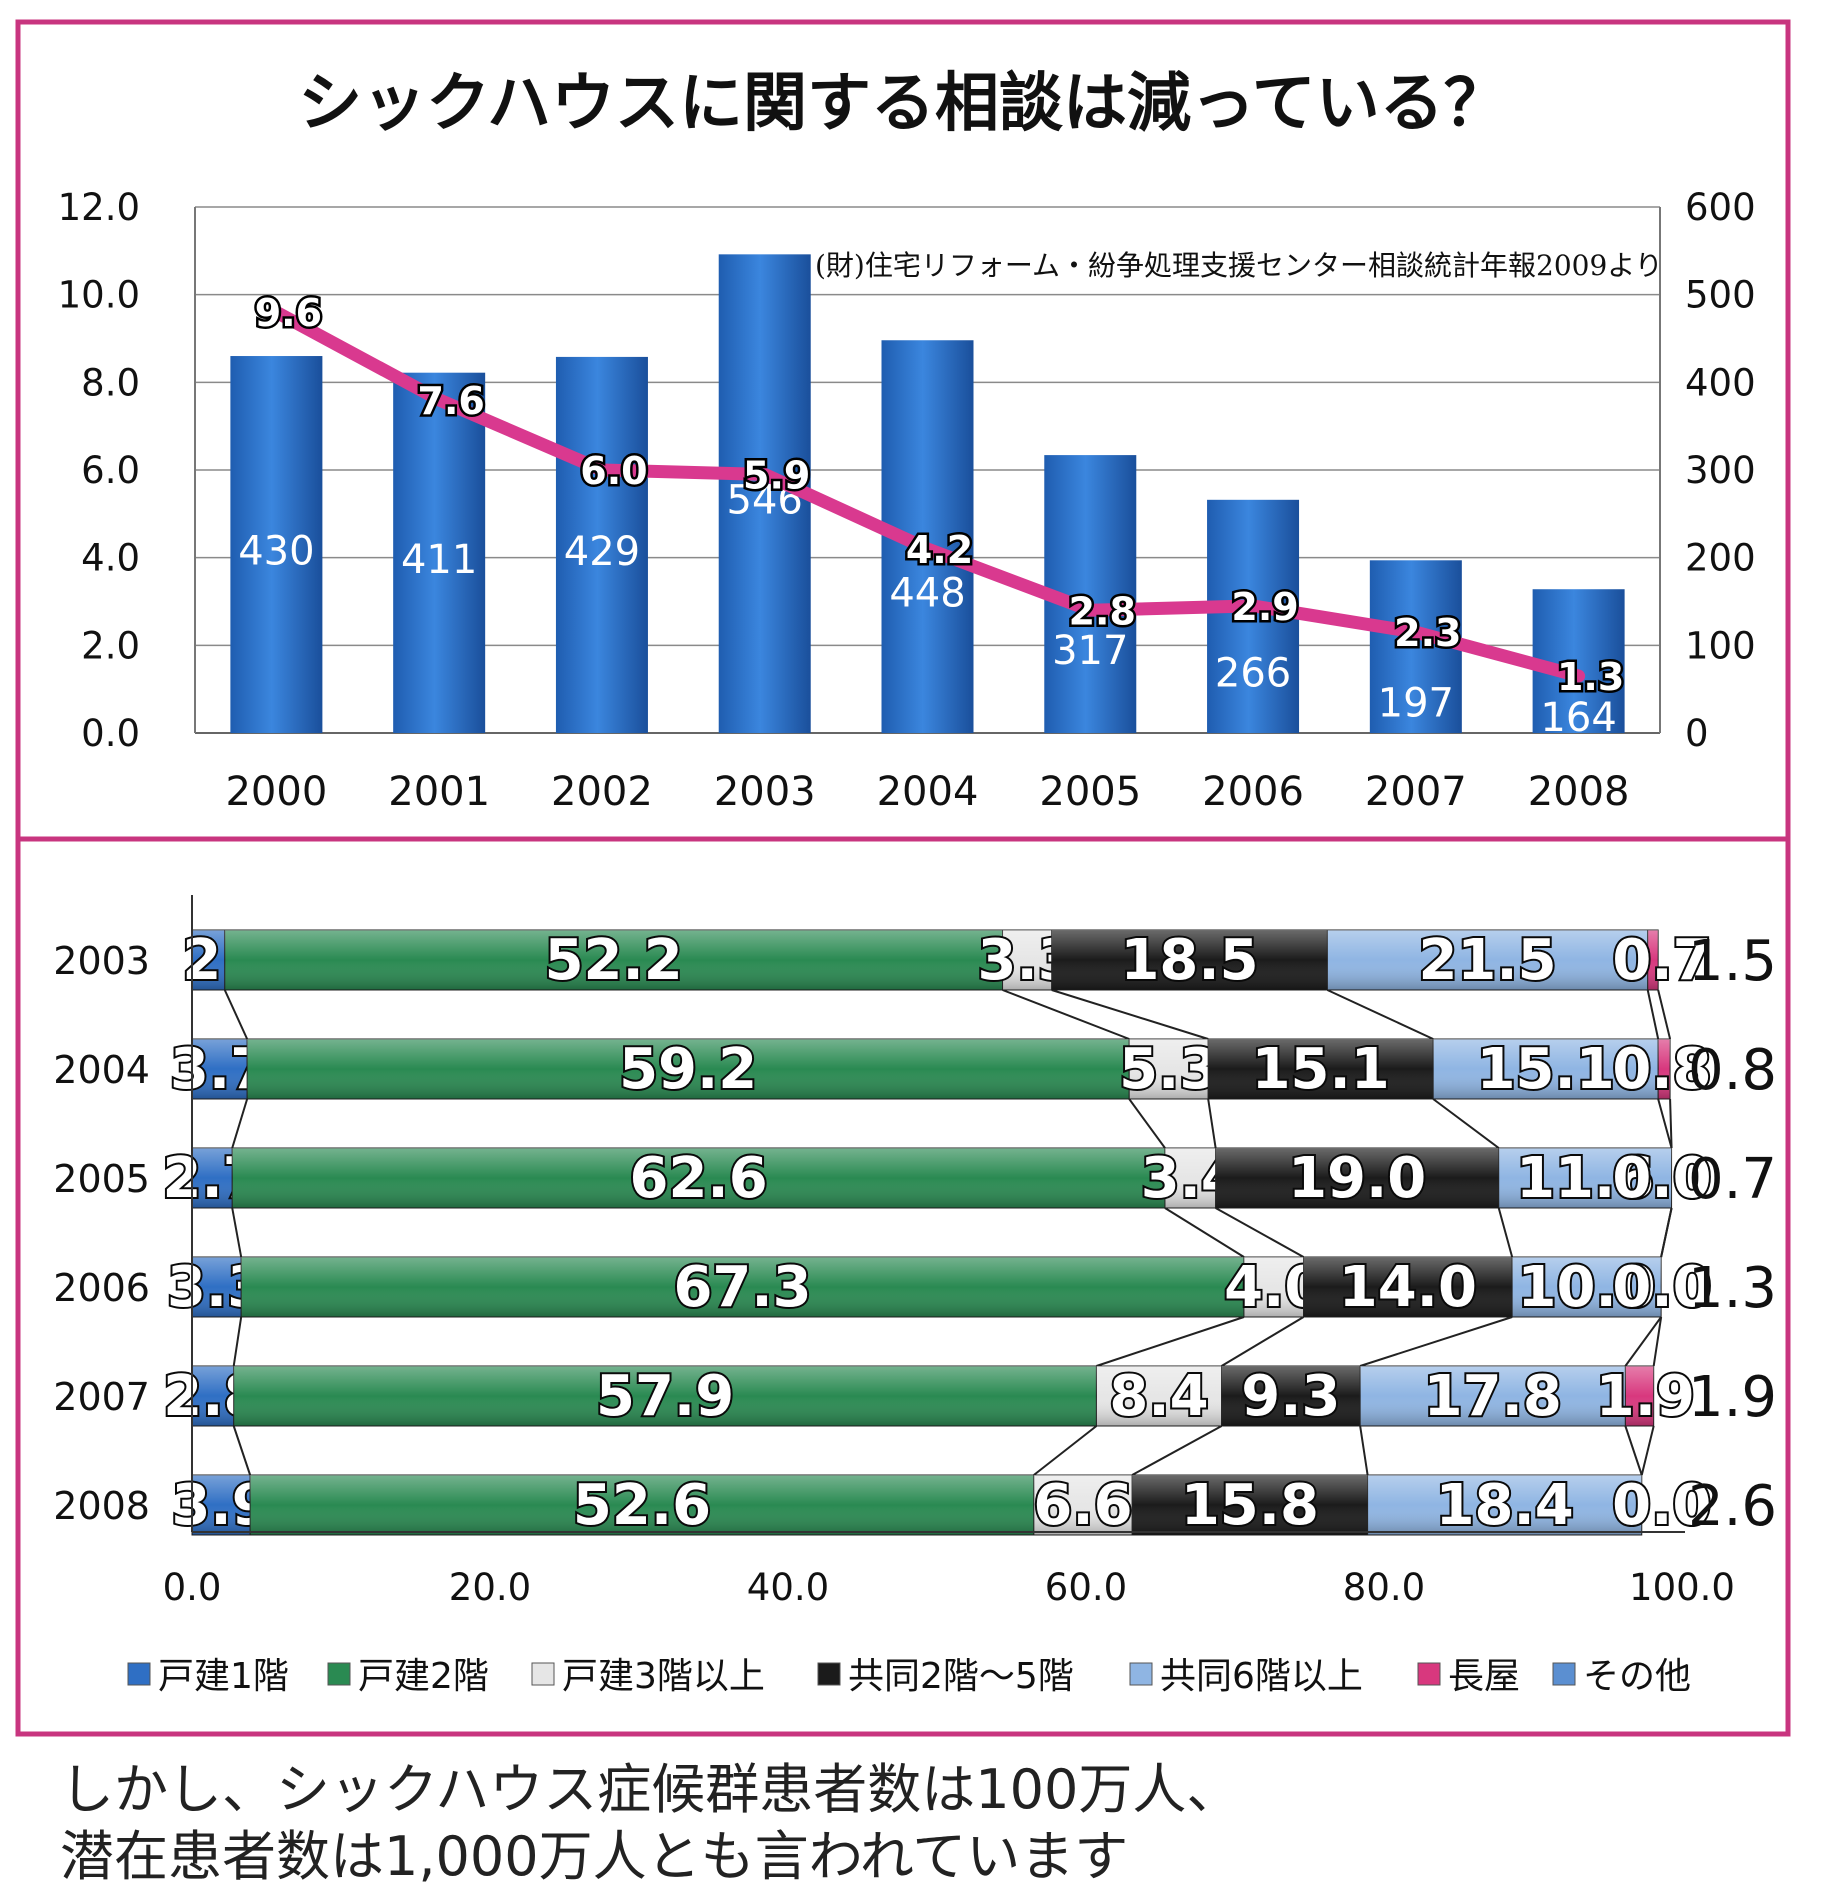 The width and height of the screenshot is (1837, 1888). What do you see at coordinates (439, 560) in the screenshot?
I see `bar-data-label: 411` at bounding box center [439, 560].